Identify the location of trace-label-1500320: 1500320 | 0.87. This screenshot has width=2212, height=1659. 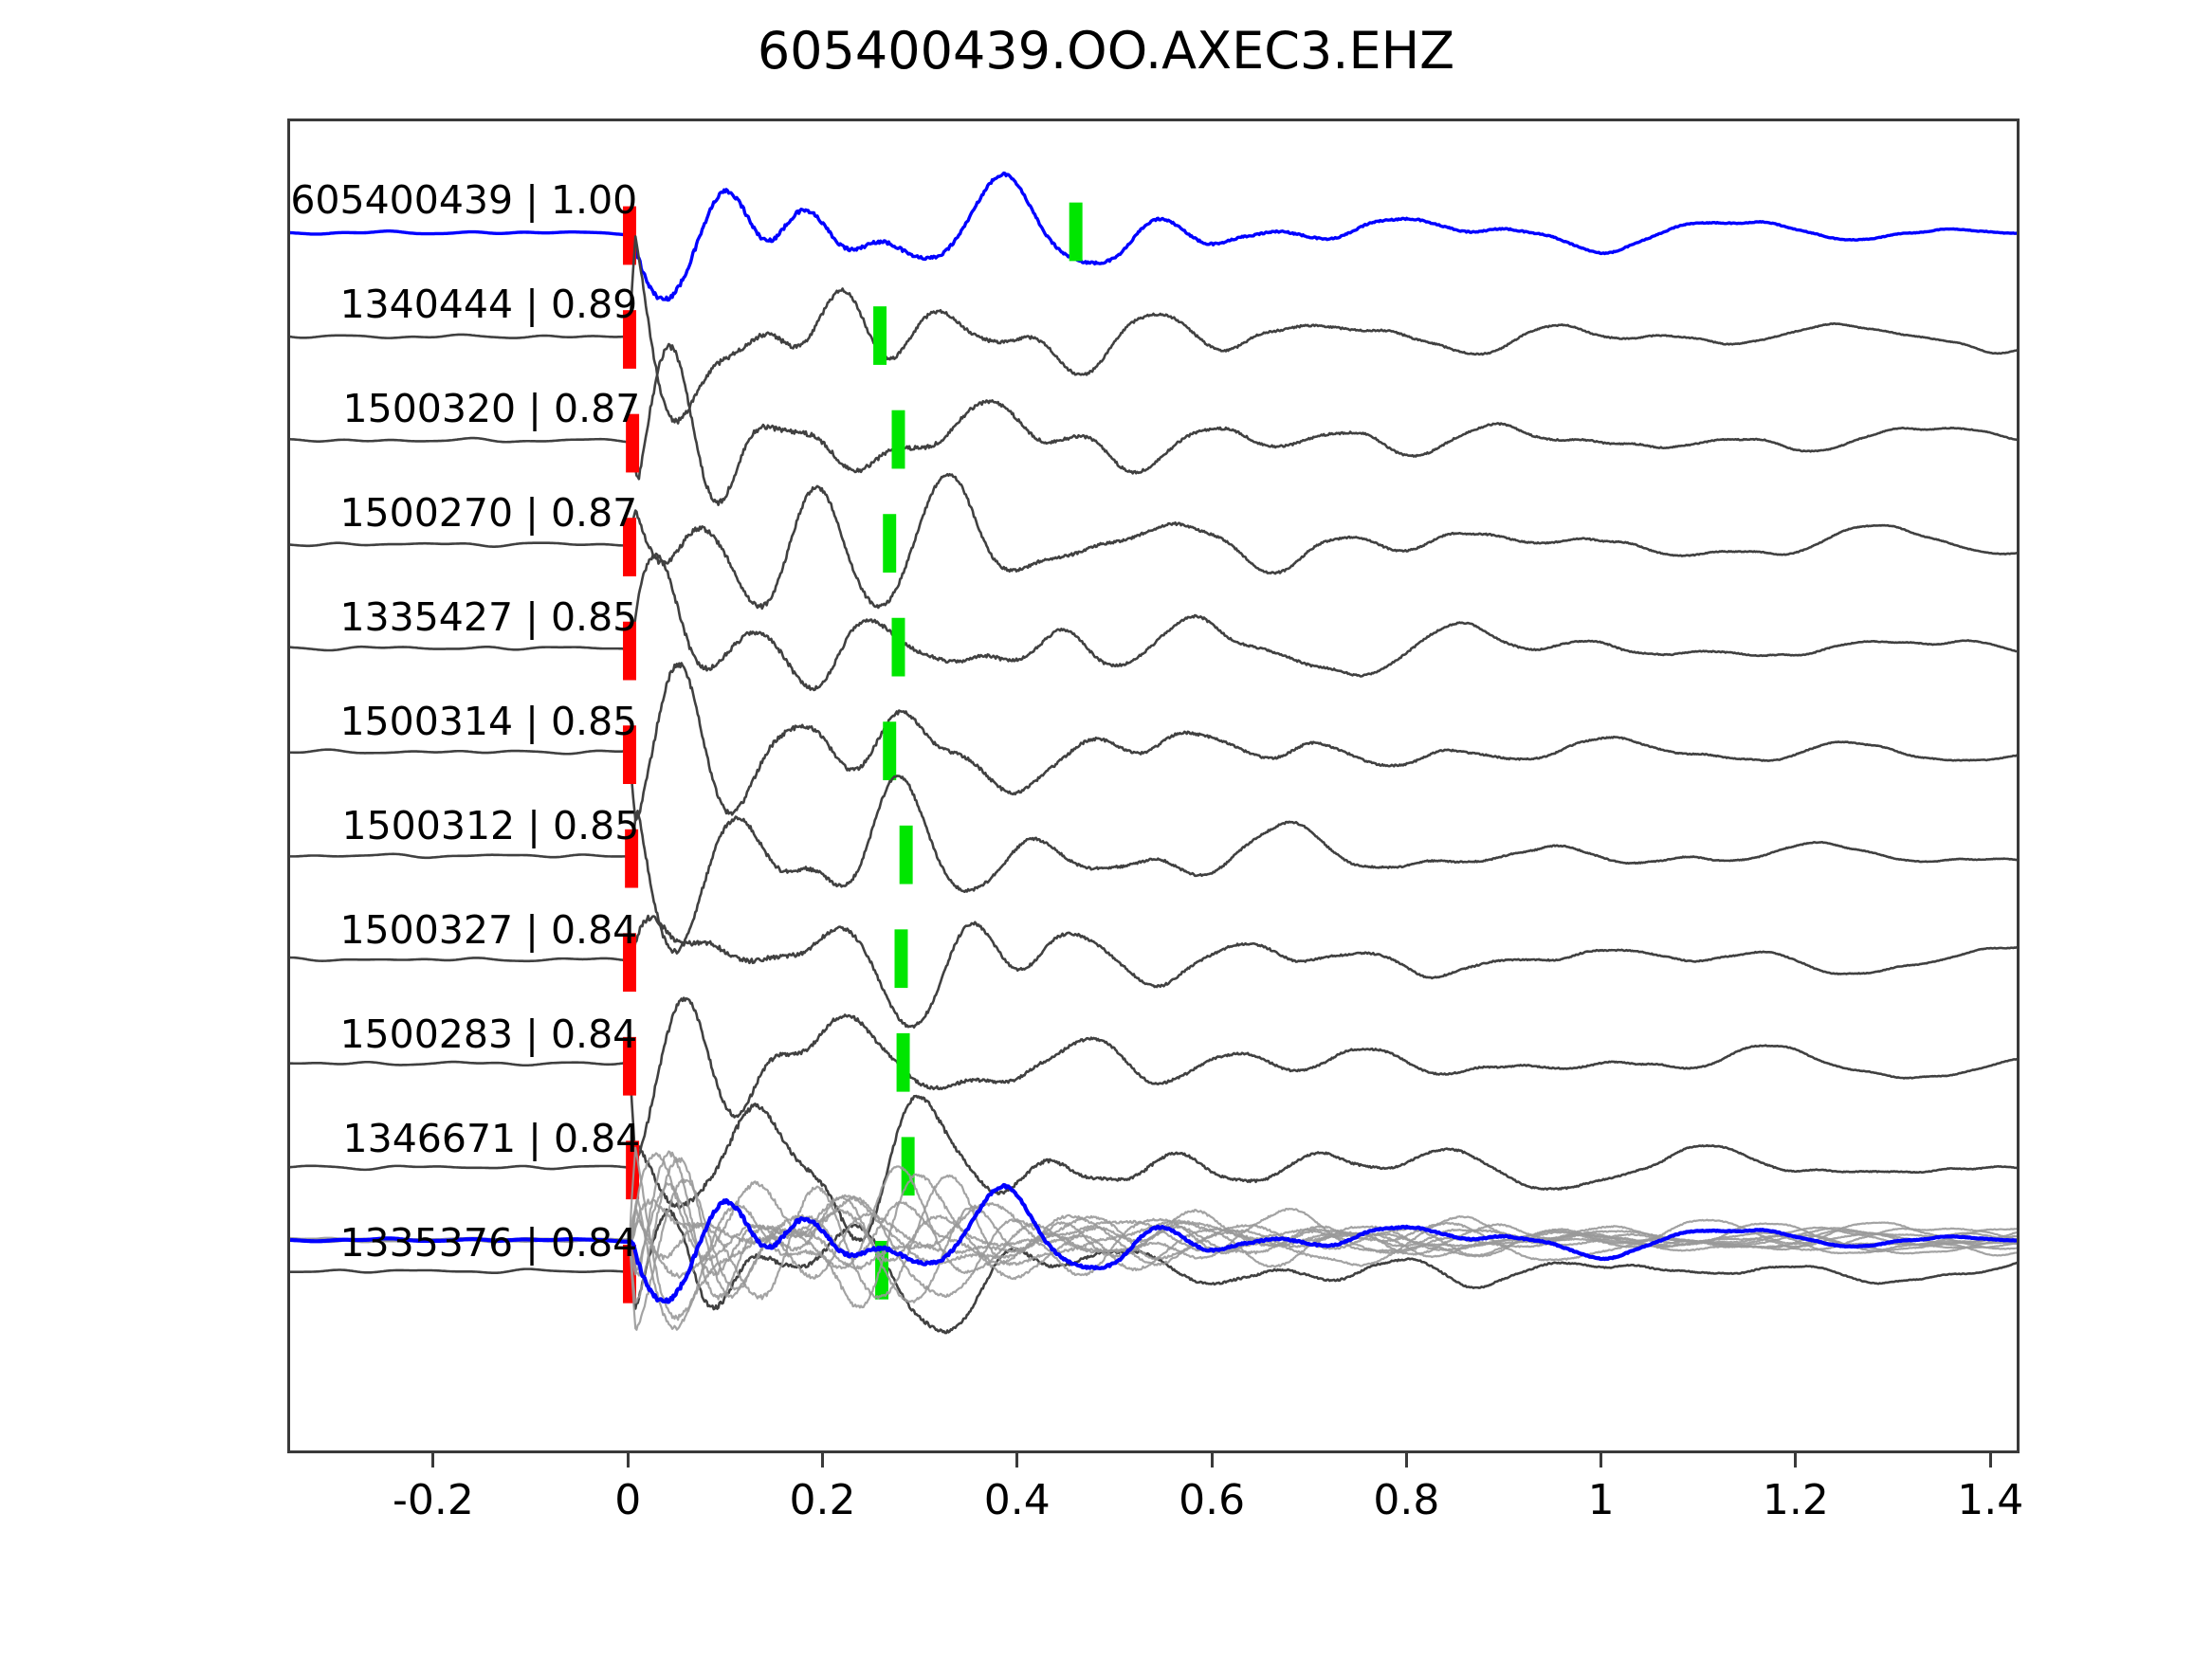
(491, 408).